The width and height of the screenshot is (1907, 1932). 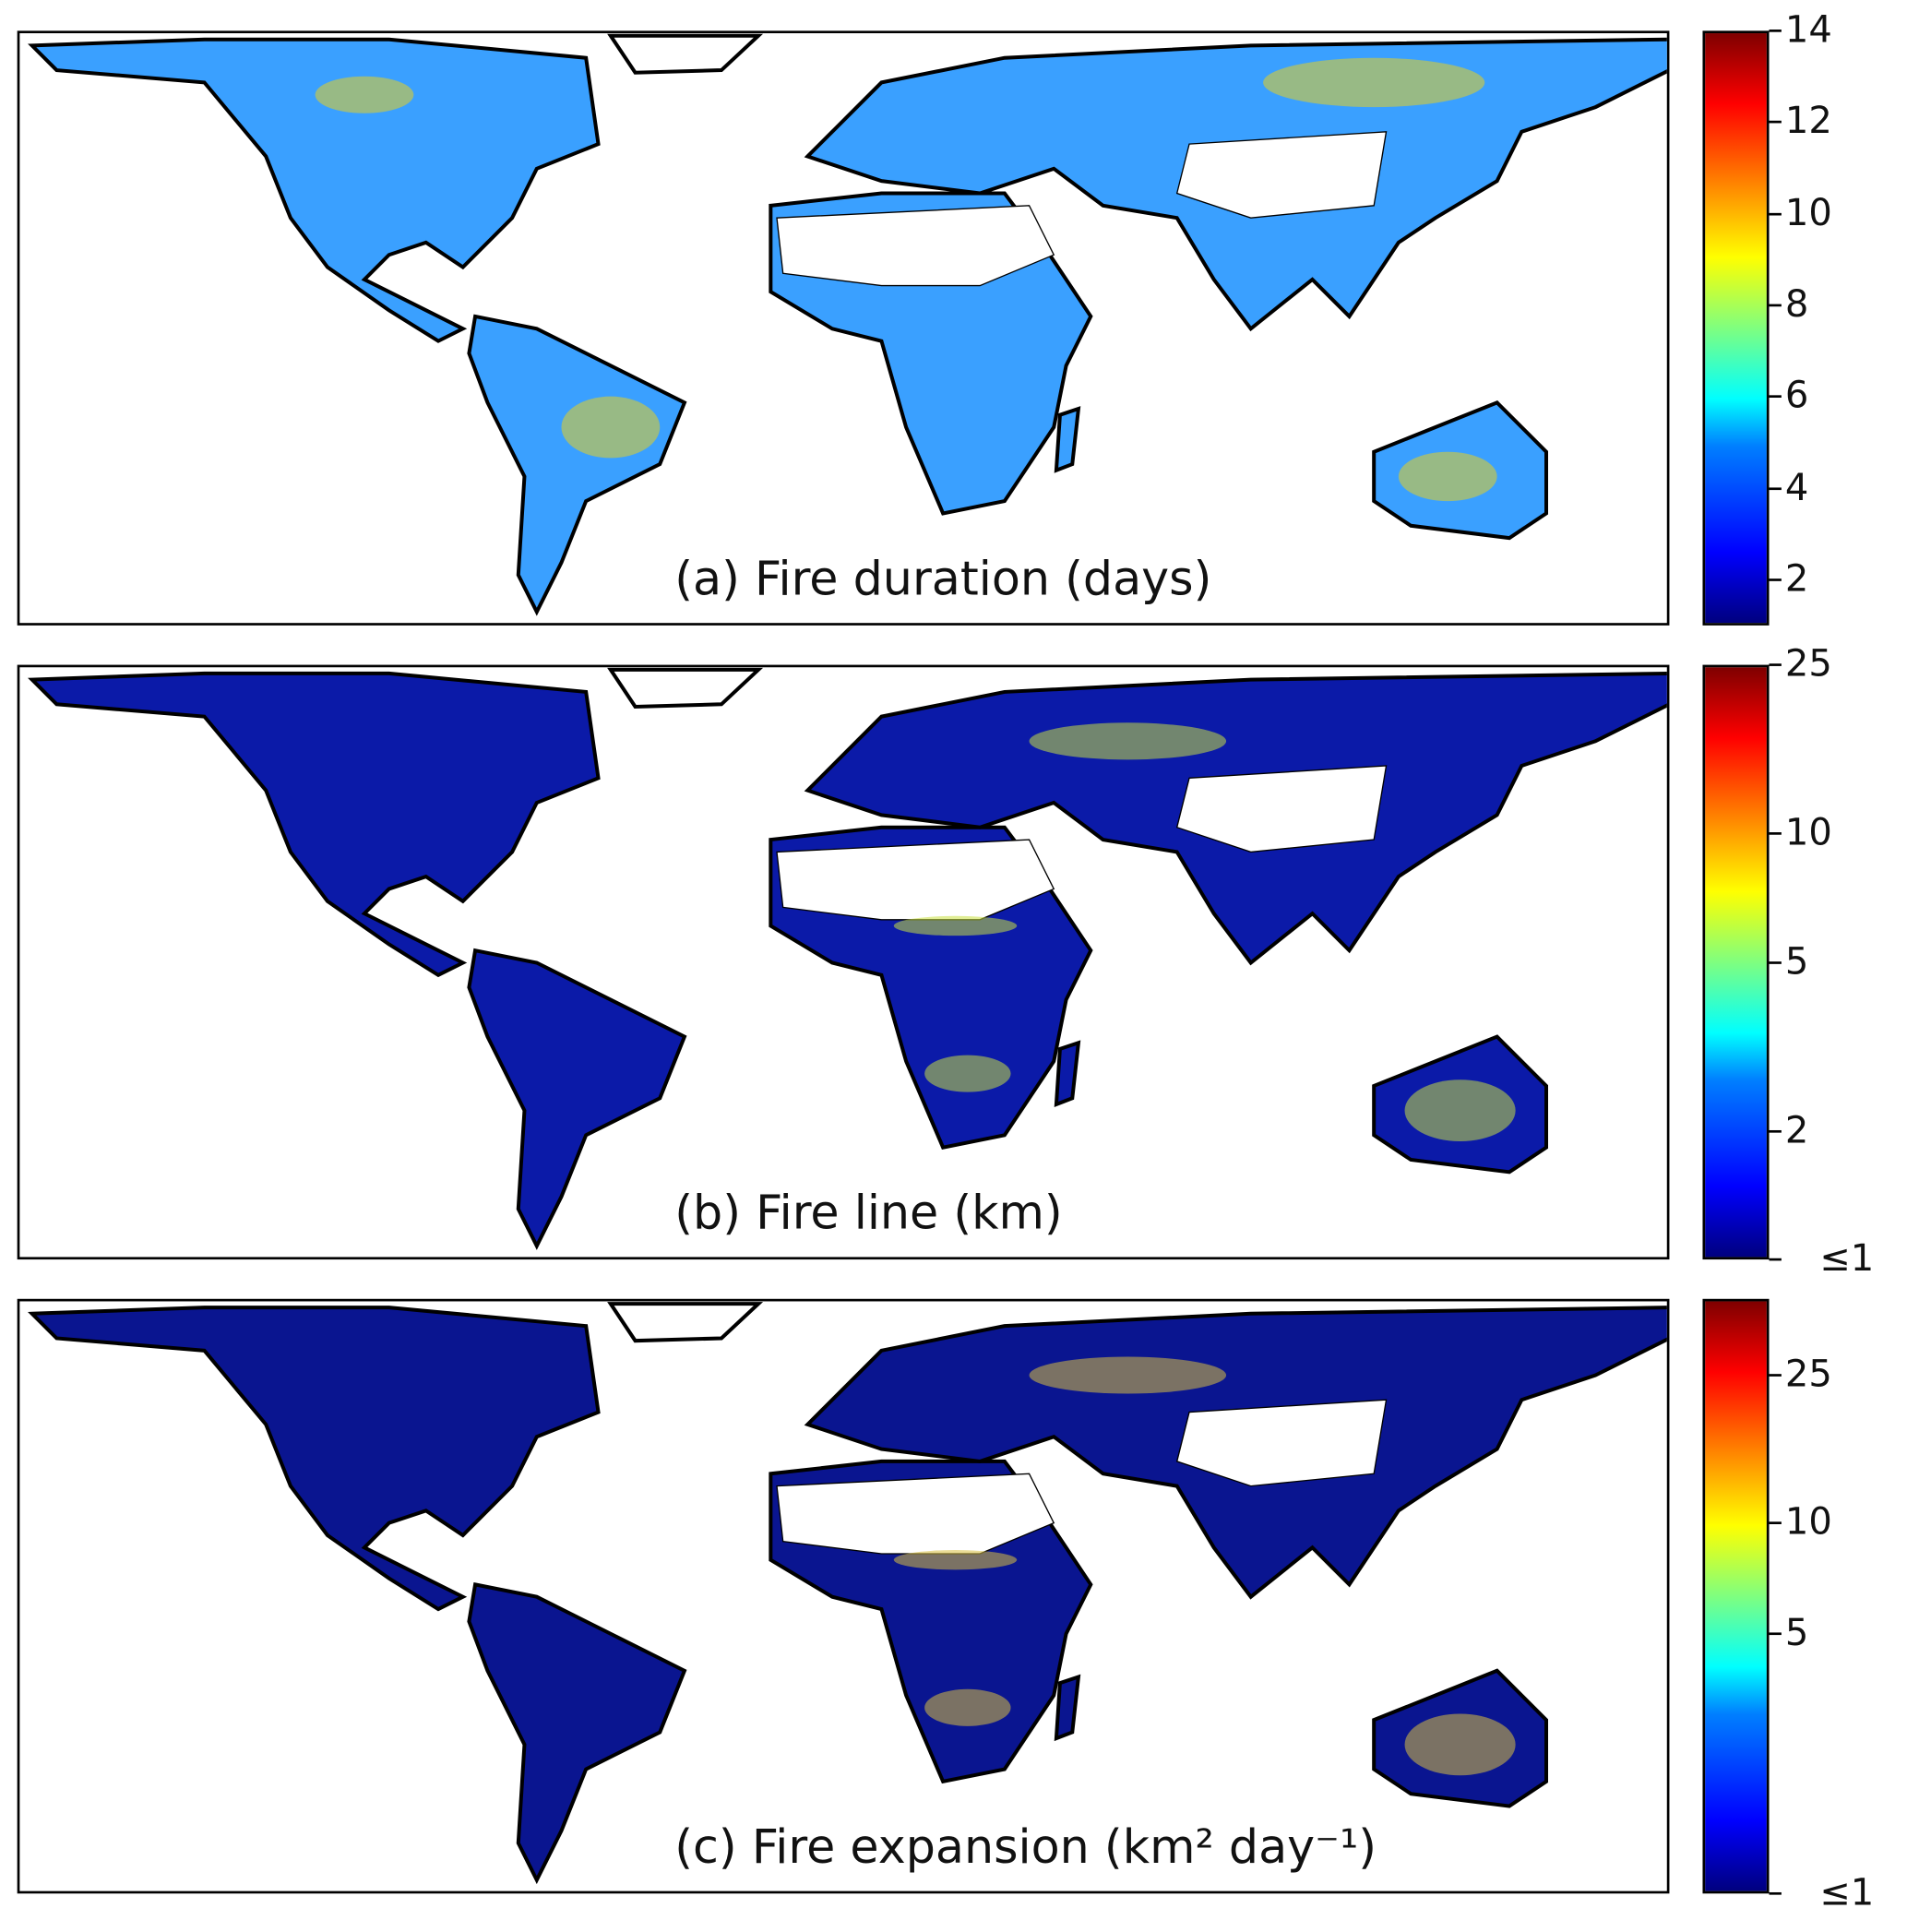 I want to click on colorbar-tick-label: 12, so click(x=1808, y=122).